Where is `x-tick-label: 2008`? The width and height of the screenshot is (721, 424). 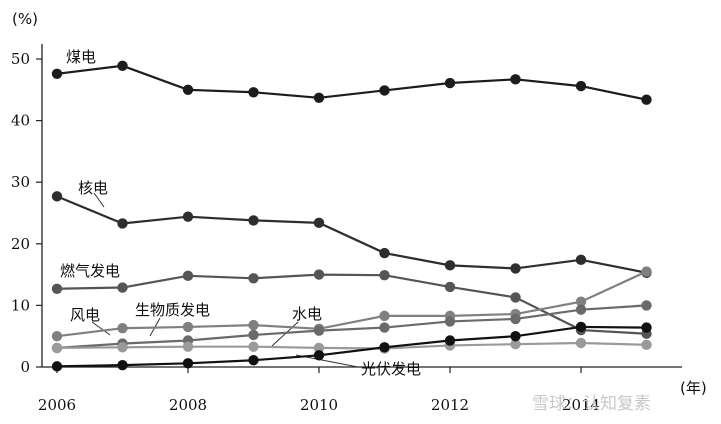
x-tick-label: 2008 is located at coordinates (188, 405).